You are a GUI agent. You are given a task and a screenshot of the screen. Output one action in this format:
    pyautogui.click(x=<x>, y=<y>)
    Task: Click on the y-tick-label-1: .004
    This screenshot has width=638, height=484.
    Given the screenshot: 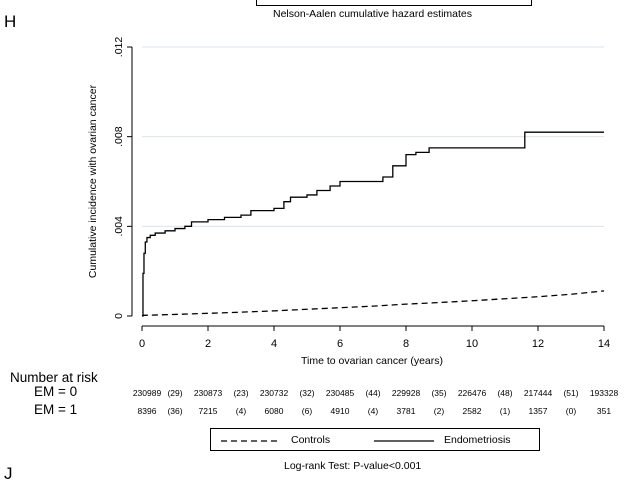 What is the action you would take?
    pyautogui.click(x=119, y=226)
    